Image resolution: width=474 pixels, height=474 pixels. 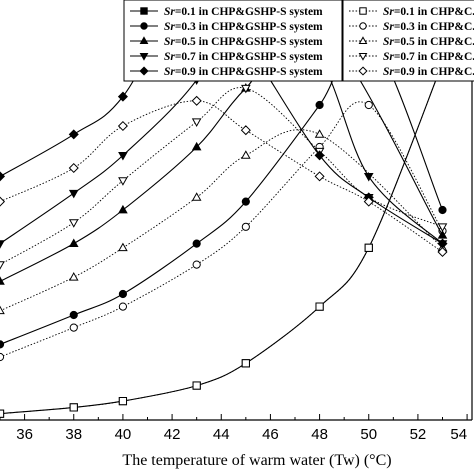 What do you see at coordinates (243, 72) in the screenshot?
I see `legend-label: Sr=0.9 in CHP&GSHP-S system` at bounding box center [243, 72].